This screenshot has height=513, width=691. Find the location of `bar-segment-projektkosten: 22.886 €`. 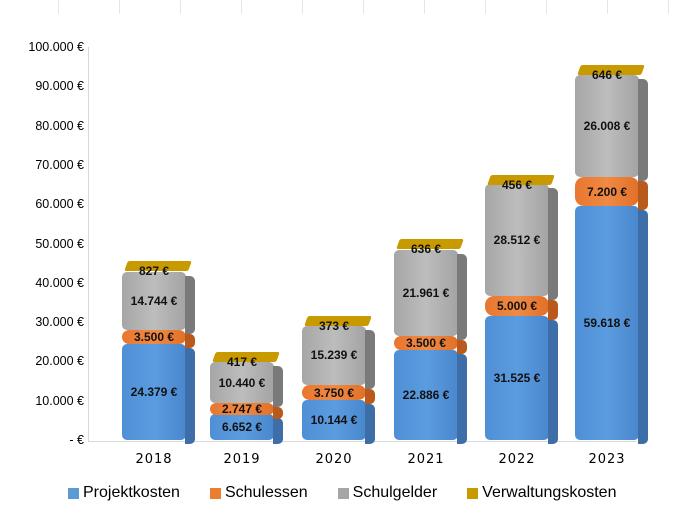

bar-segment-projektkosten: 22.886 € is located at coordinates (430, 397).